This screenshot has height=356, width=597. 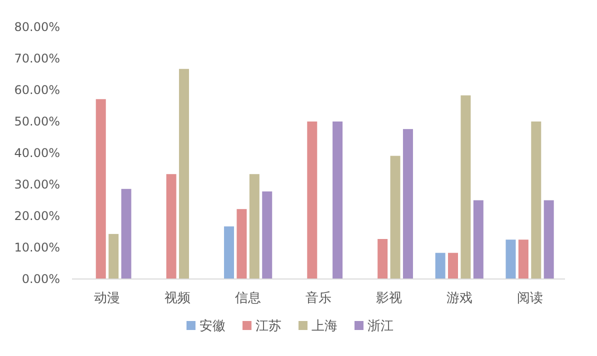 I want to click on y-tick-label: 80.00%, so click(x=37, y=27).